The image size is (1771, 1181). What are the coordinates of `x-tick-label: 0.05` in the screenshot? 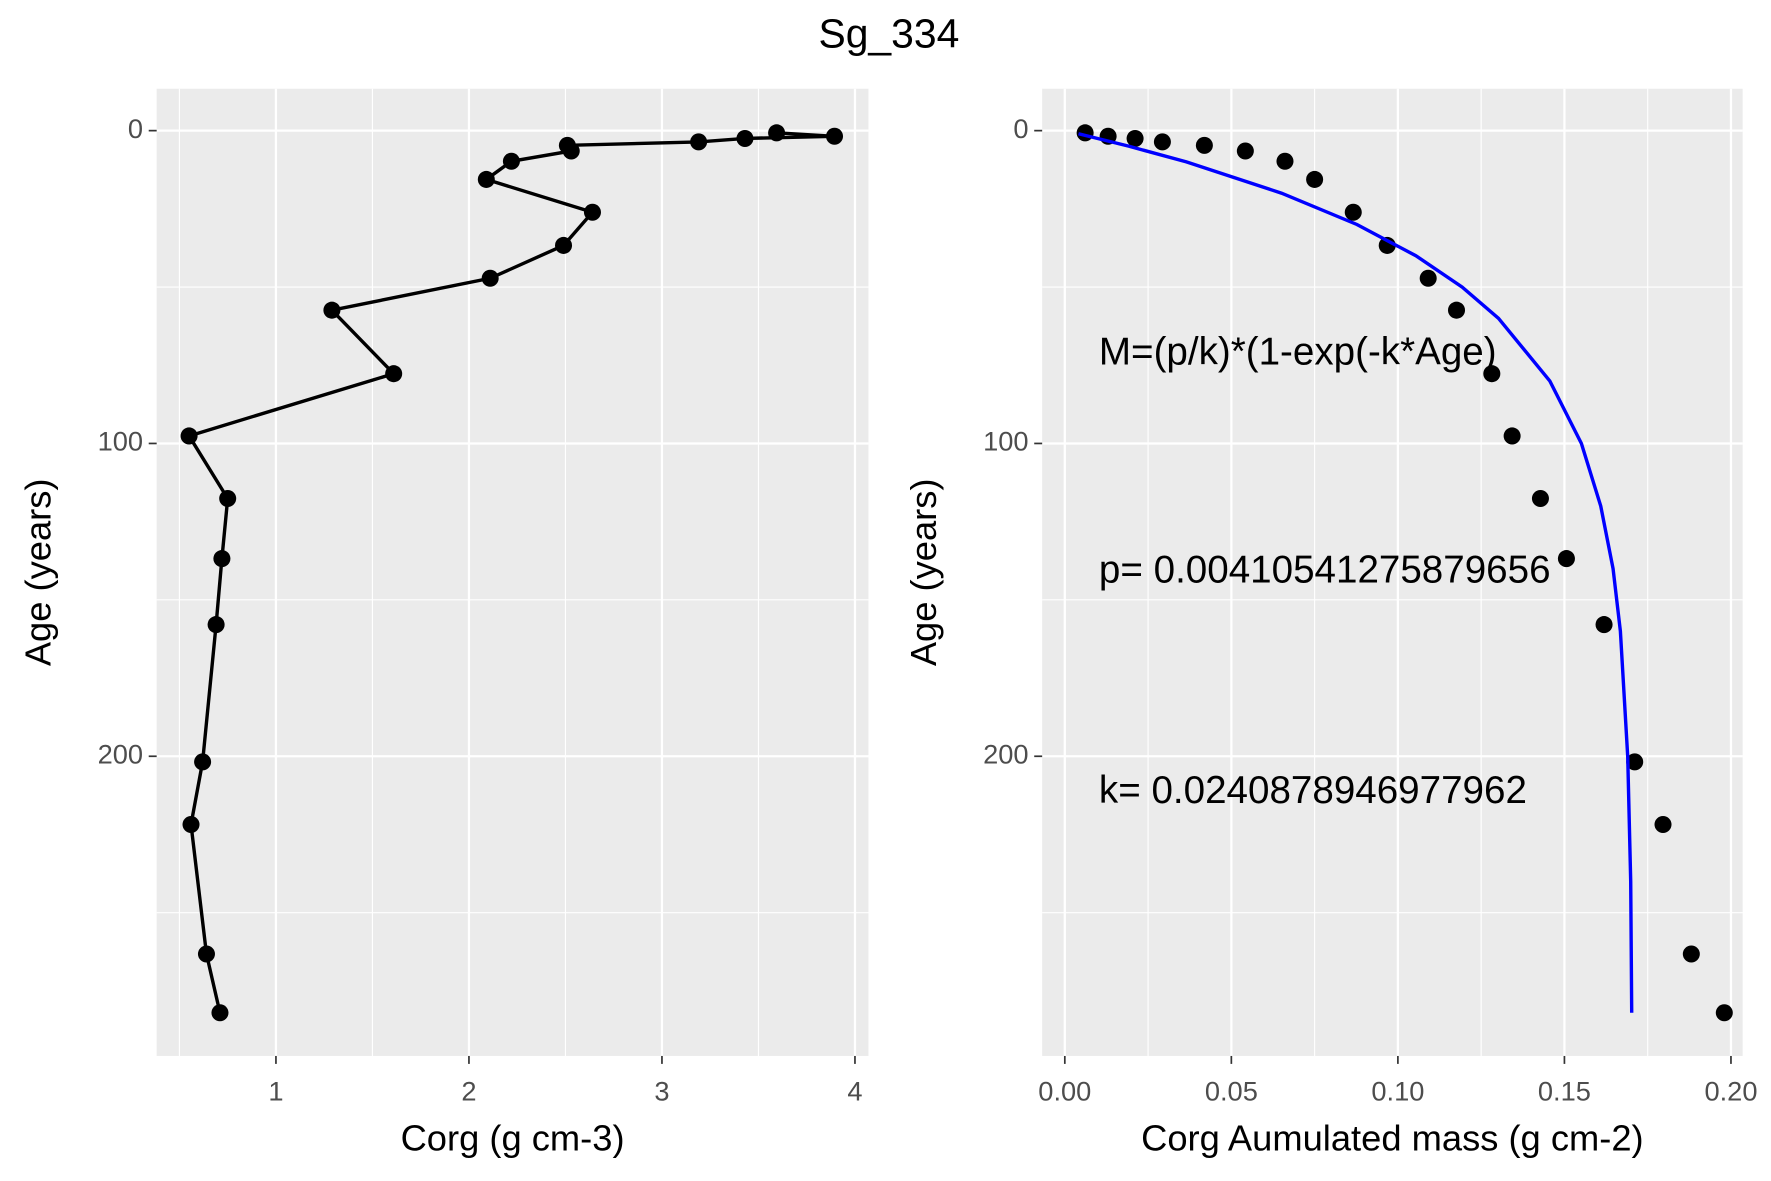 It's located at (1231, 1091).